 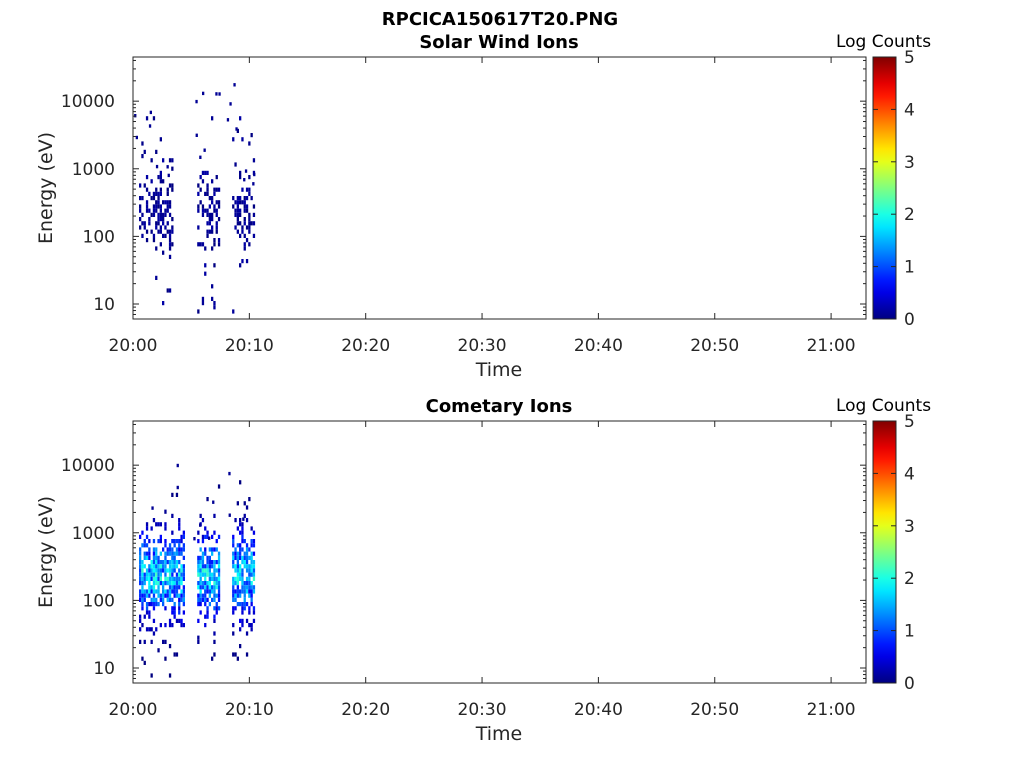 What do you see at coordinates (104, 305) in the screenshot?
I see `y-tick-label: 10` at bounding box center [104, 305].